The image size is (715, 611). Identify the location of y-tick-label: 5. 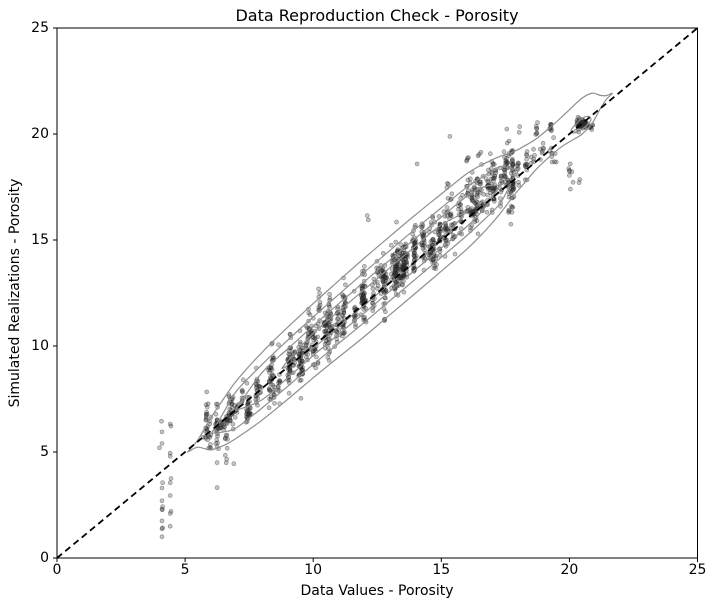
(44, 452).